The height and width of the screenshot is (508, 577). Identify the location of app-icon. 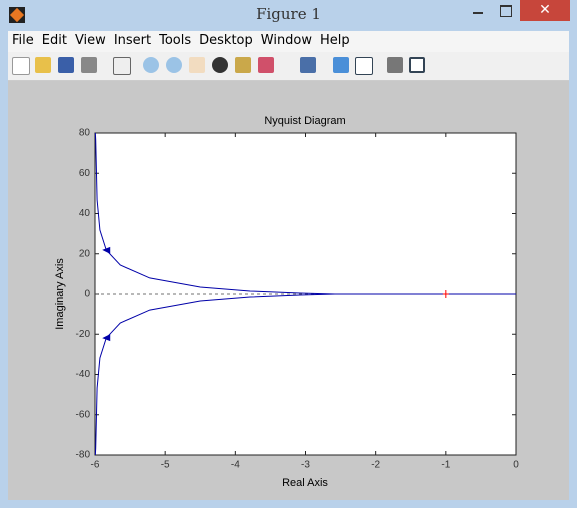
(17, 15).